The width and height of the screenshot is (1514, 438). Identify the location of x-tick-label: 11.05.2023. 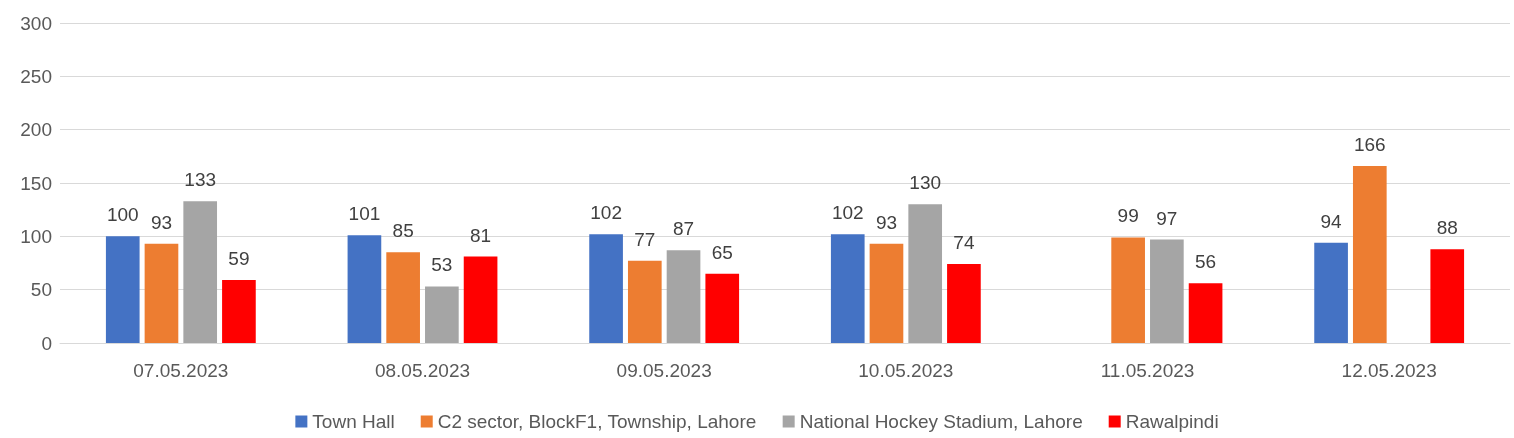
(1147, 370).